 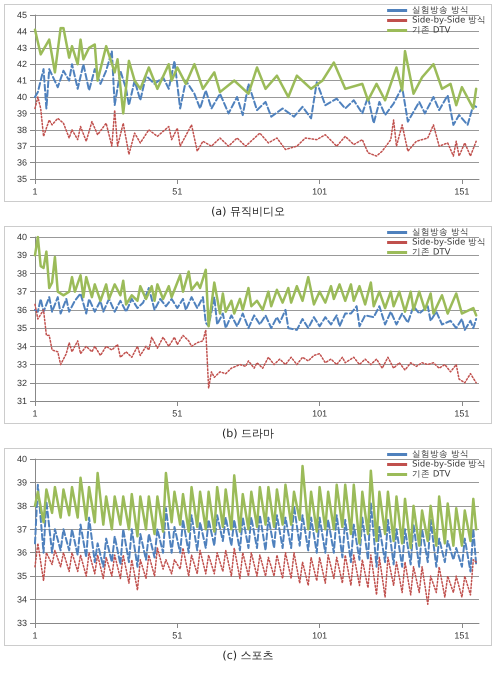 What do you see at coordinates (21, 31) in the screenshot?
I see `y-tick-label: 44` at bounding box center [21, 31].